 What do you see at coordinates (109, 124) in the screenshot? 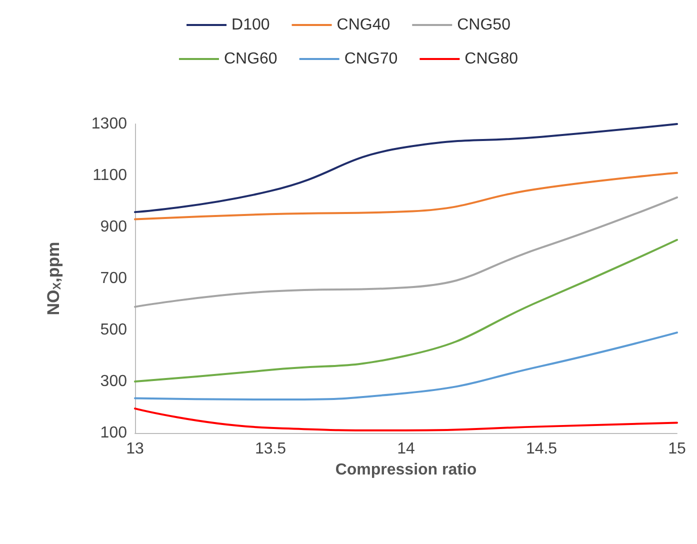
I see `y-tick-label: 1300` at bounding box center [109, 124].